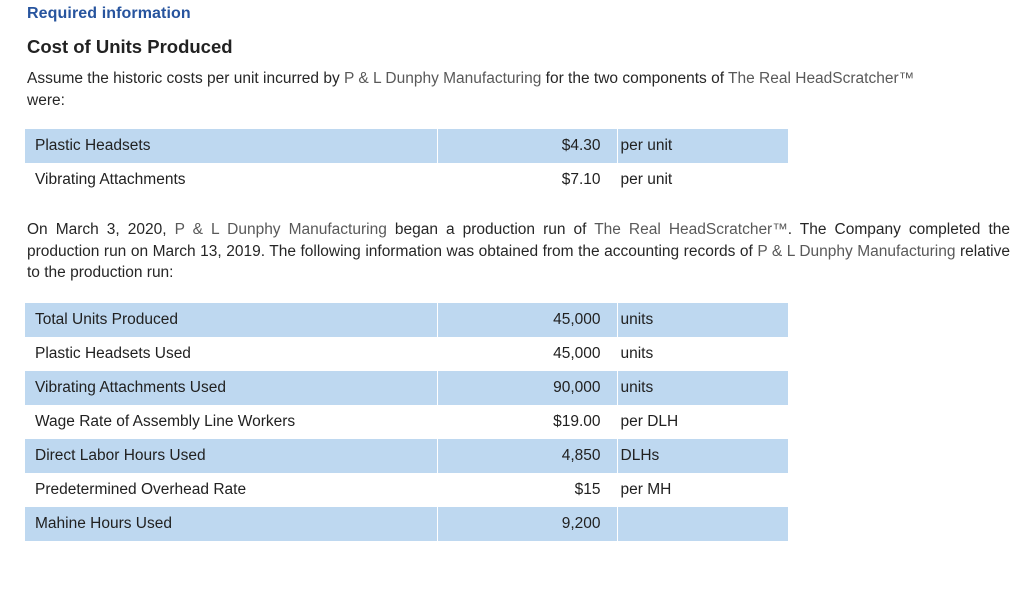 This screenshot has width=1024, height=592. I want to click on table-row: Direct Labor Hours Used 4,850 DLHs, so click(406, 455).